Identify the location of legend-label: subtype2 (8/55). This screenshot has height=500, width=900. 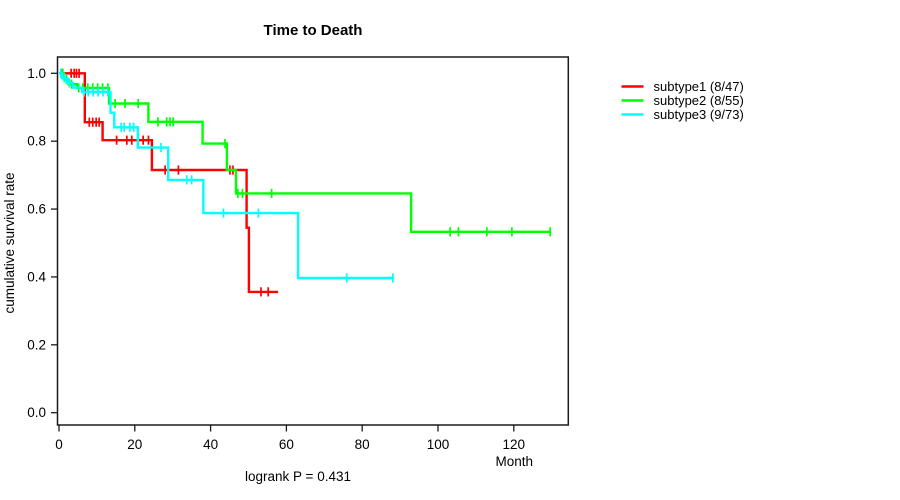
(699, 100).